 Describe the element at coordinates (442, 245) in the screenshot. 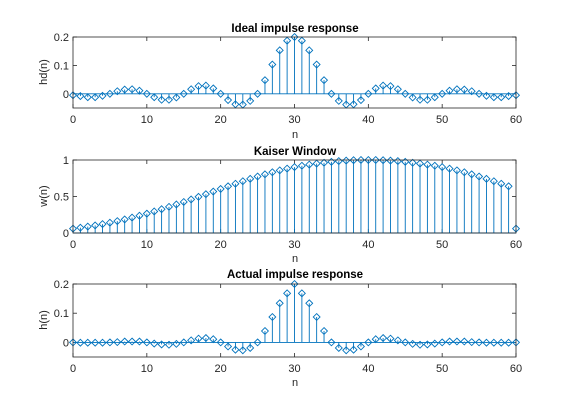

I see `x-tick-label: 50` at that location.